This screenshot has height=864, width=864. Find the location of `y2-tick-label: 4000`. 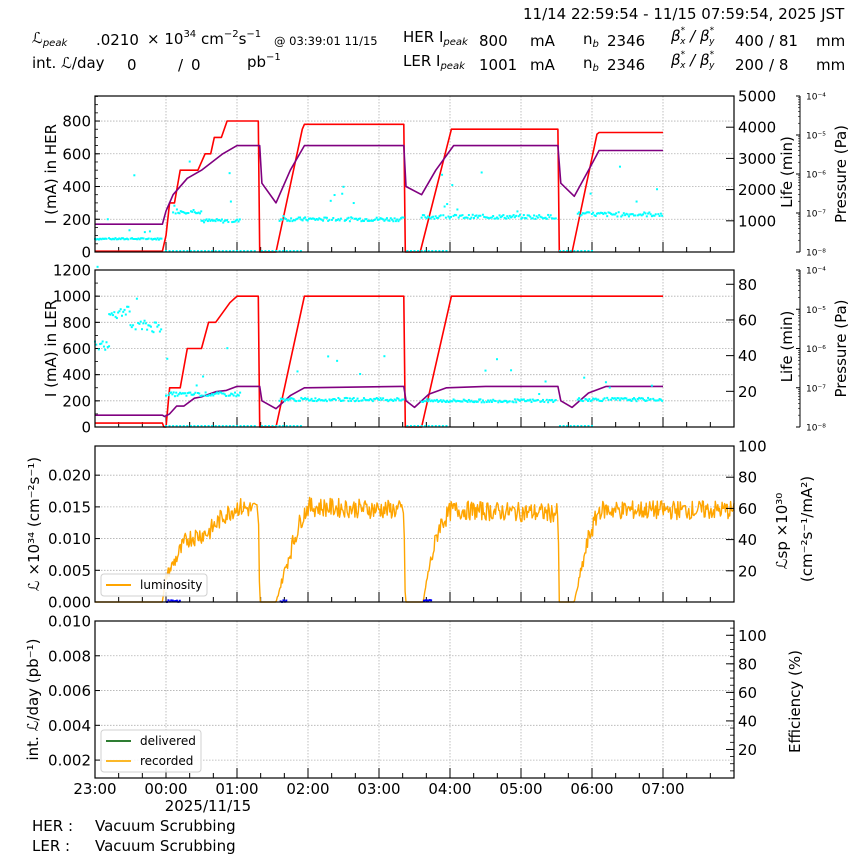

y2-tick-label: 4000 is located at coordinates (757, 128).